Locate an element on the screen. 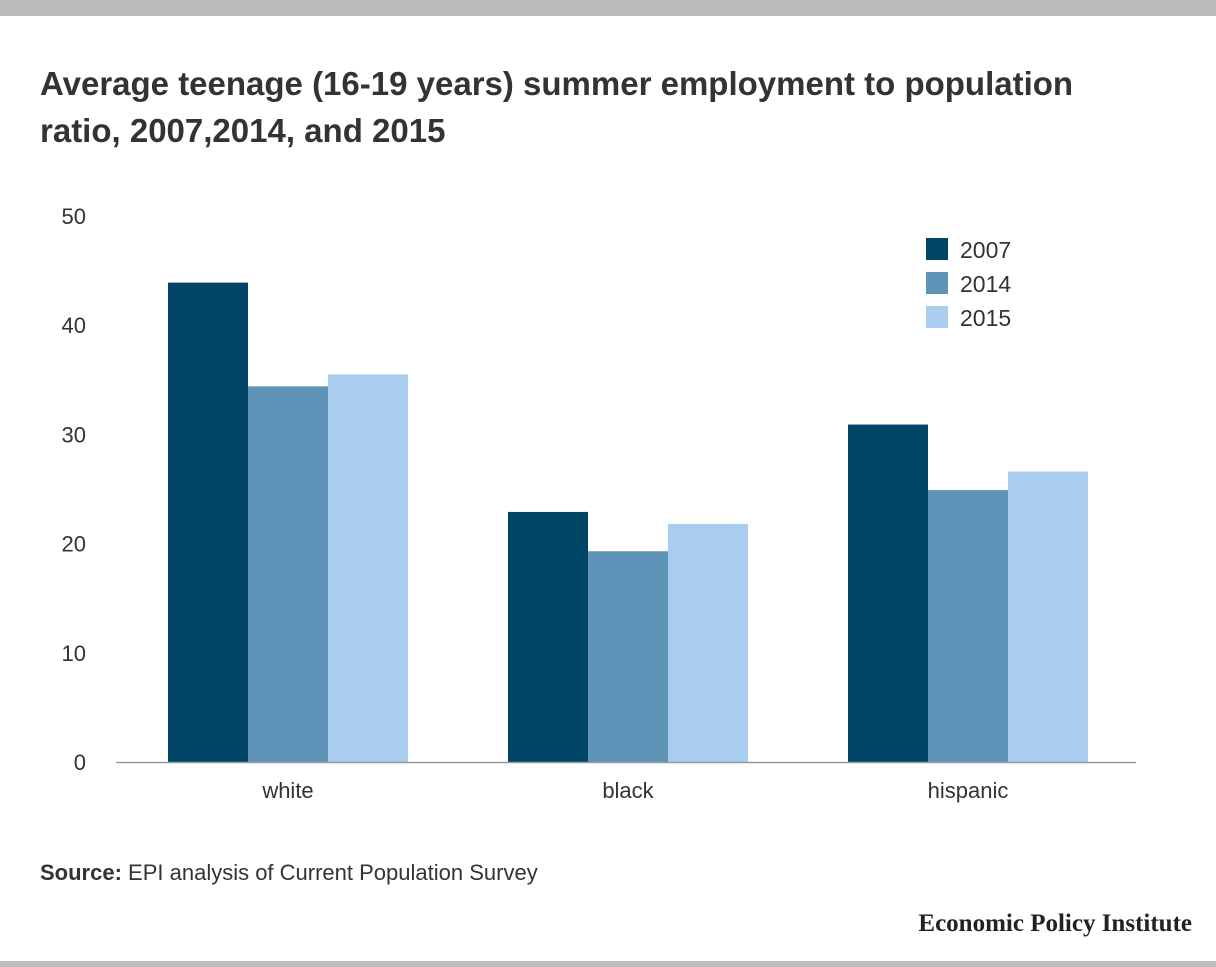  x-tick-label: black is located at coordinates (628, 790).